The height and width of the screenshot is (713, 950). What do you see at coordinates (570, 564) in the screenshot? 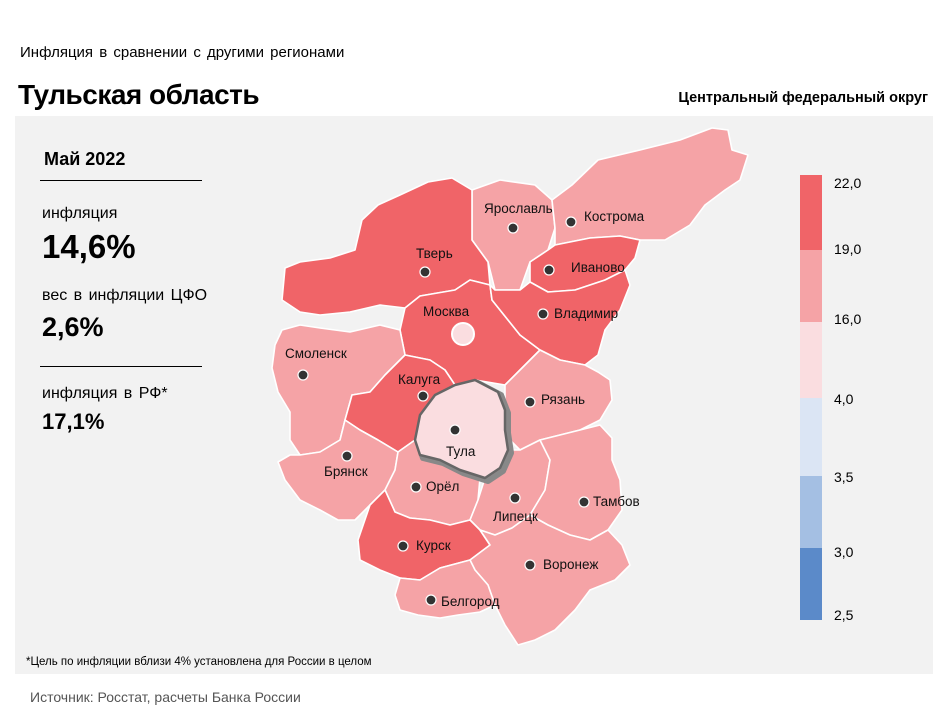
I see `city-label: Воронеж` at bounding box center [570, 564].